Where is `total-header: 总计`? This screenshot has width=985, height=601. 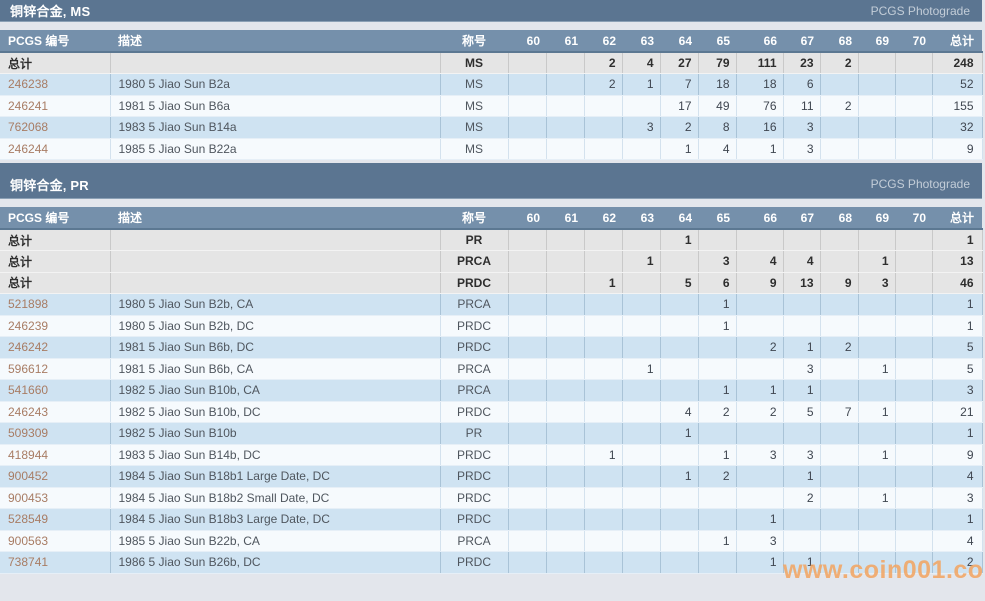
total-header: 总计 is located at coordinates (957, 41).